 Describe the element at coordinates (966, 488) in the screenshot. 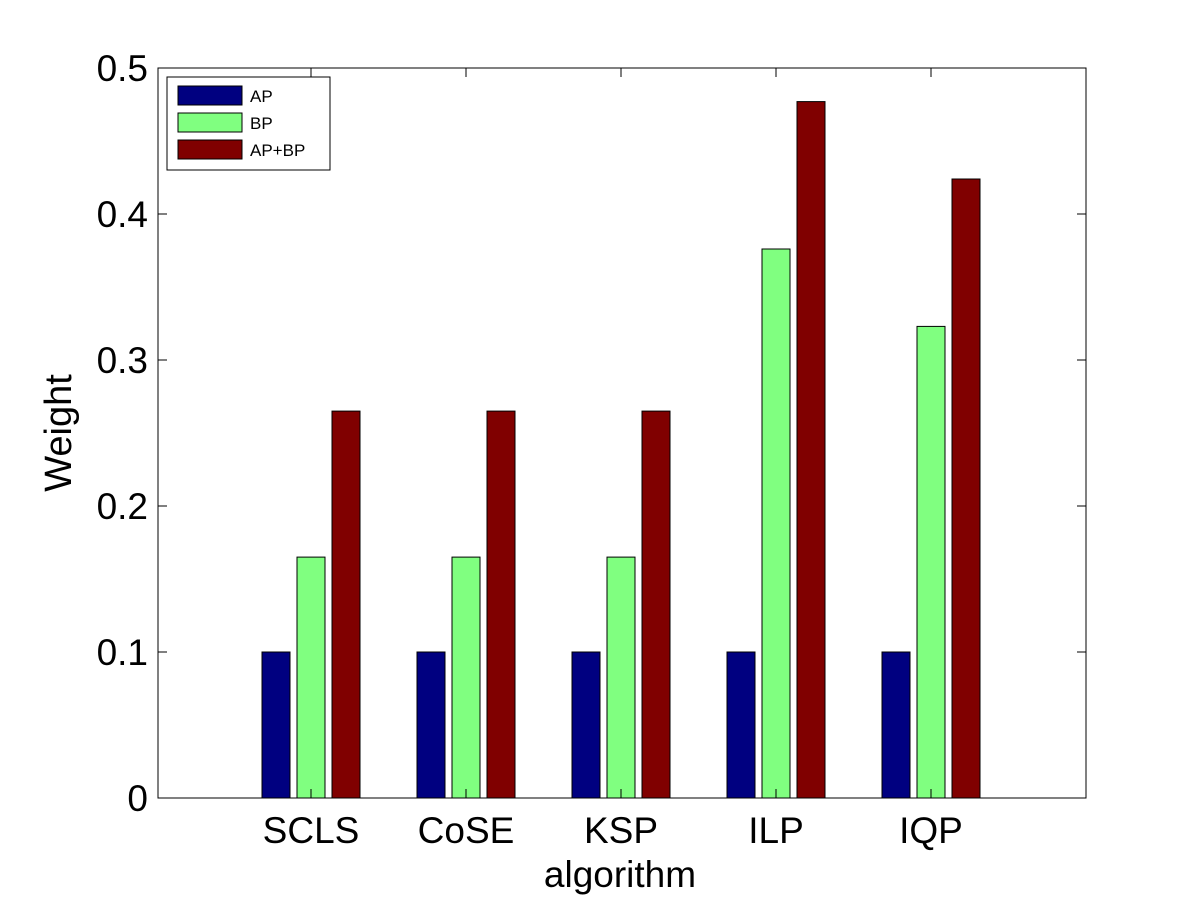

I see `bar-ap-plus-bp-iqp` at that location.